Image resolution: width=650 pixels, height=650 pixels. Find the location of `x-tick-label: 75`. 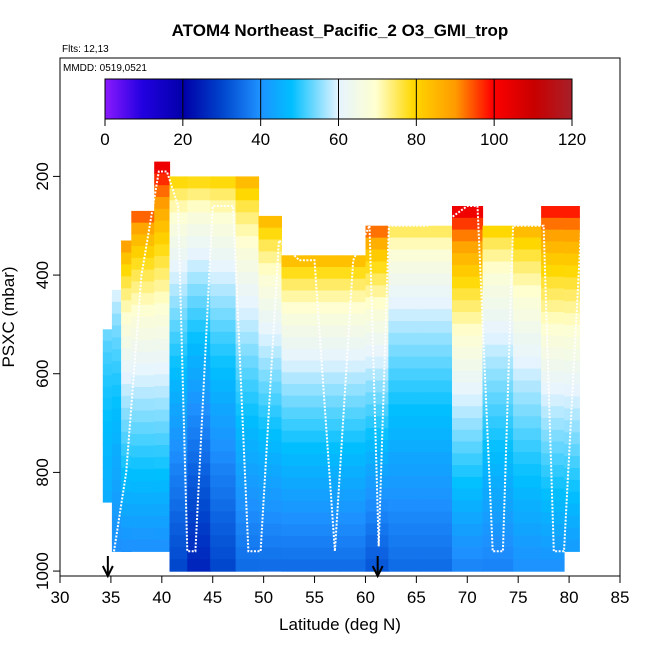

x-tick-label: 75 is located at coordinates (518, 597).